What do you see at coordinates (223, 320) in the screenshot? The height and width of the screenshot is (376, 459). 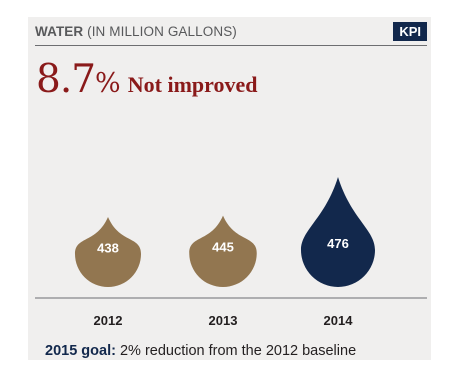 I see `x-tick-label-2013: 2013` at bounding box center [223, 320].